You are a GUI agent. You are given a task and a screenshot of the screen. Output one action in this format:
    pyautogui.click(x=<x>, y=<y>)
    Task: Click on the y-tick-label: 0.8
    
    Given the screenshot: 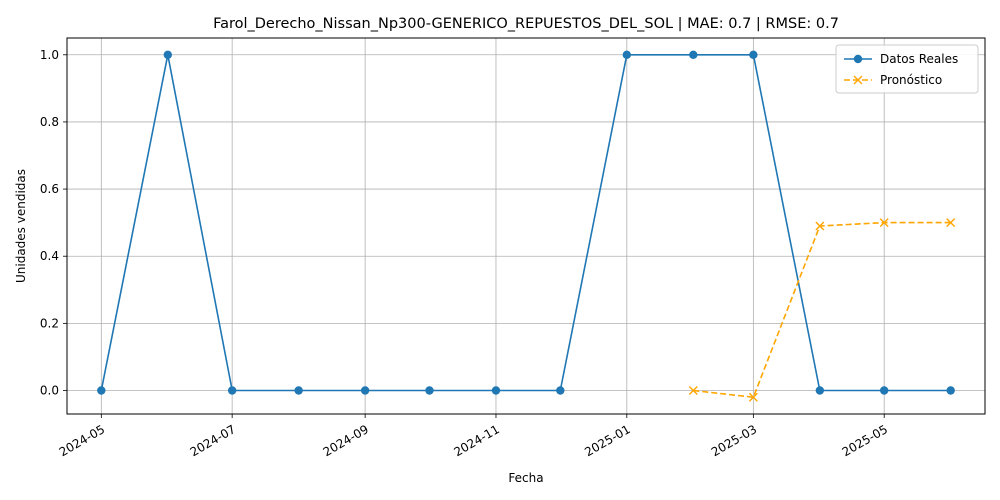 What is the action you would take?
    pyautogui.click(x=49, y=122)
    